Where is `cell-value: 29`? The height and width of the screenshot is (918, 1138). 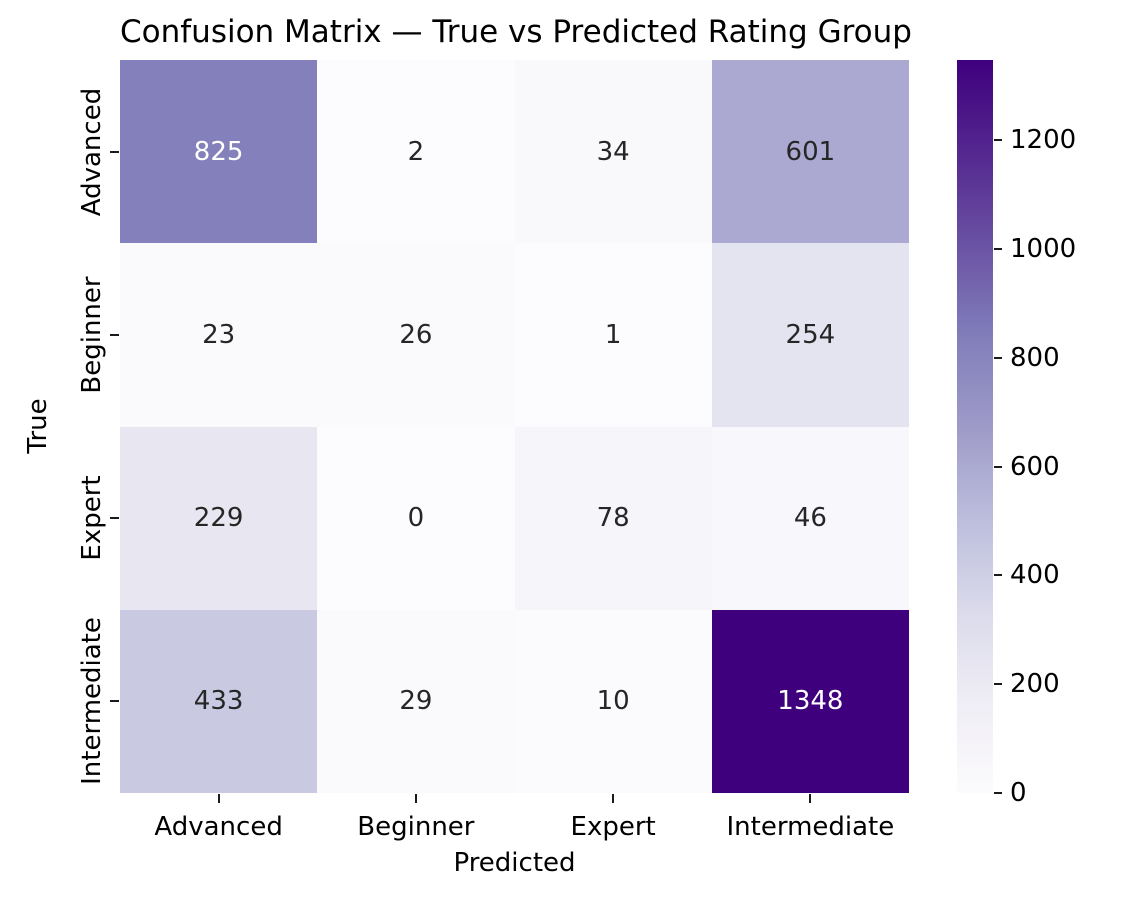 cell-value: 29 is located at coordinates (416, 701).